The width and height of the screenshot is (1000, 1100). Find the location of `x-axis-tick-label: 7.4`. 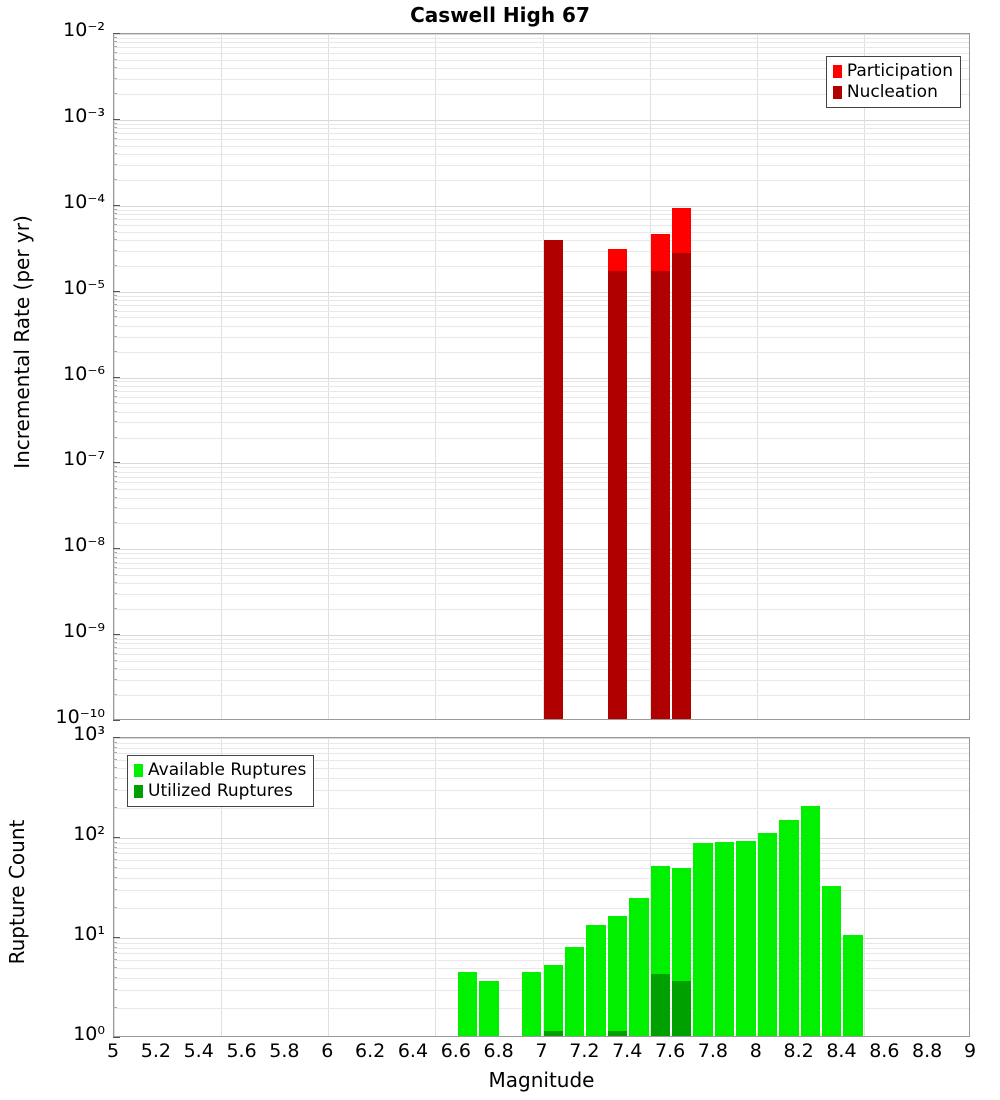

x-axis-tick-label: 7.4 is located at coordinates (627, 1051).